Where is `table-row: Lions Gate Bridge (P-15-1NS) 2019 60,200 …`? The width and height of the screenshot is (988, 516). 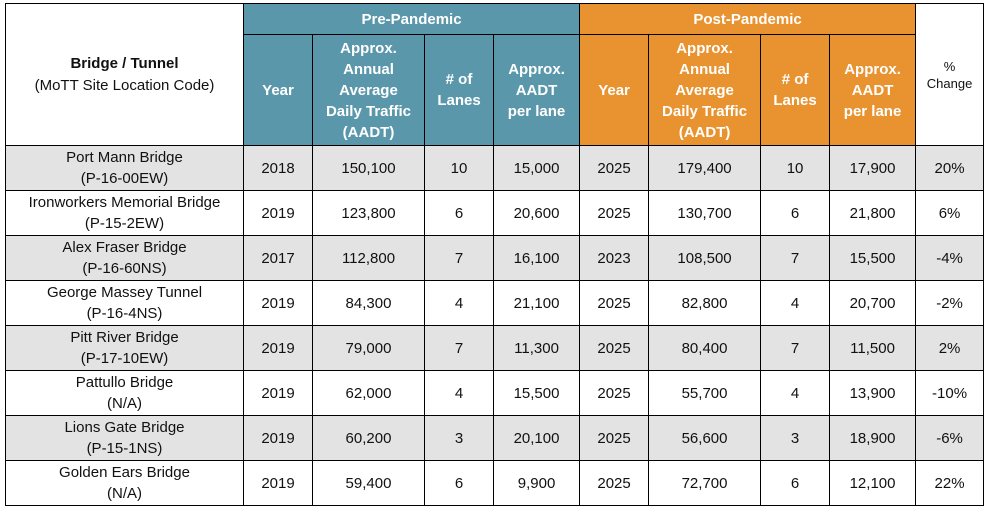 table-row: Lions Gate Bridge (P-15-1NS) 2019 60,200 … is located at coordinates (495, 438).